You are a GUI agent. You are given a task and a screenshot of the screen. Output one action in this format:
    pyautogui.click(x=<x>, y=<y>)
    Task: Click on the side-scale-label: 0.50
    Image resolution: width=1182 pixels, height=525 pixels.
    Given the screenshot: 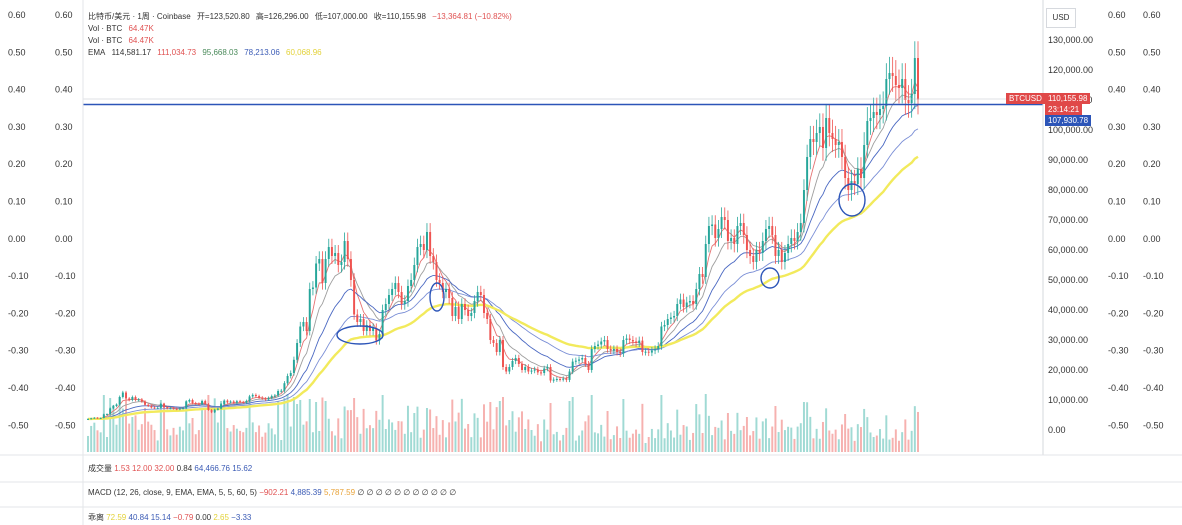 What is the action you would take?
    pyautogui.click(x=64, y=52)
    